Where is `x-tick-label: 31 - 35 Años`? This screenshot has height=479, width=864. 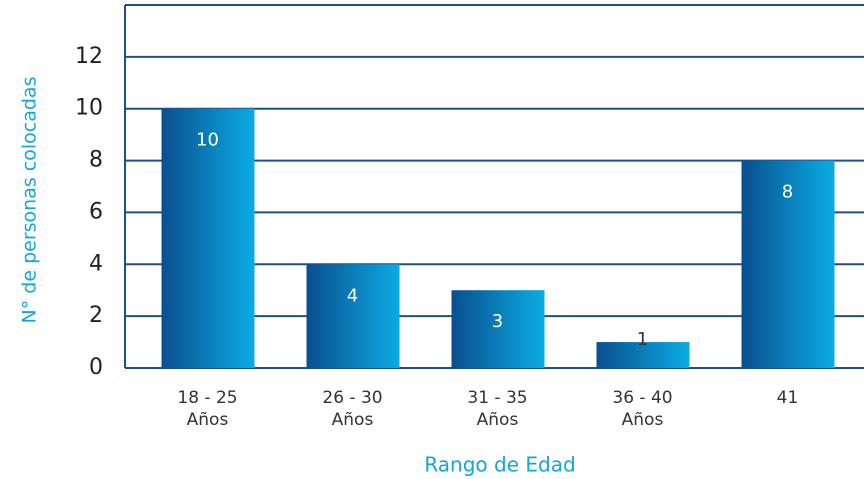 x-tick-label: 31 - 35 Años is located at coordinates (497, 409).